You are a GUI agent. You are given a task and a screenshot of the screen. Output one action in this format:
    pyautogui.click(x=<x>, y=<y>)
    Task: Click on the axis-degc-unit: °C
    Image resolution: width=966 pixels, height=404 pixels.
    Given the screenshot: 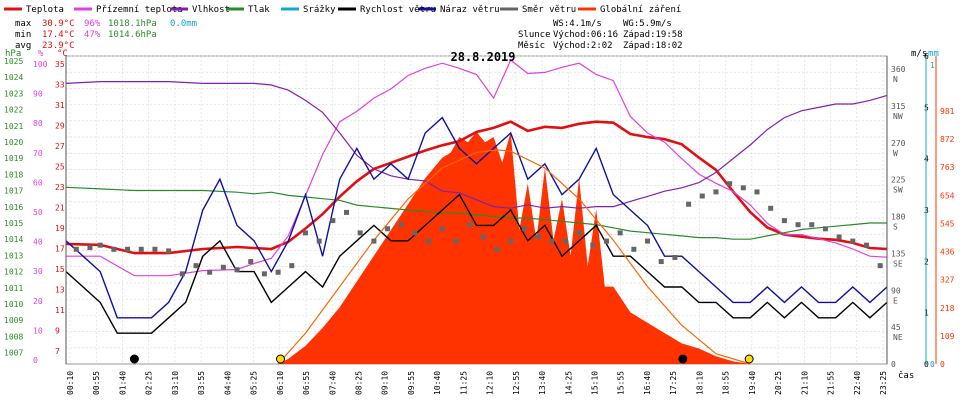 What is the action you would take?
    pyautogui.click(x=62, y=54)
    